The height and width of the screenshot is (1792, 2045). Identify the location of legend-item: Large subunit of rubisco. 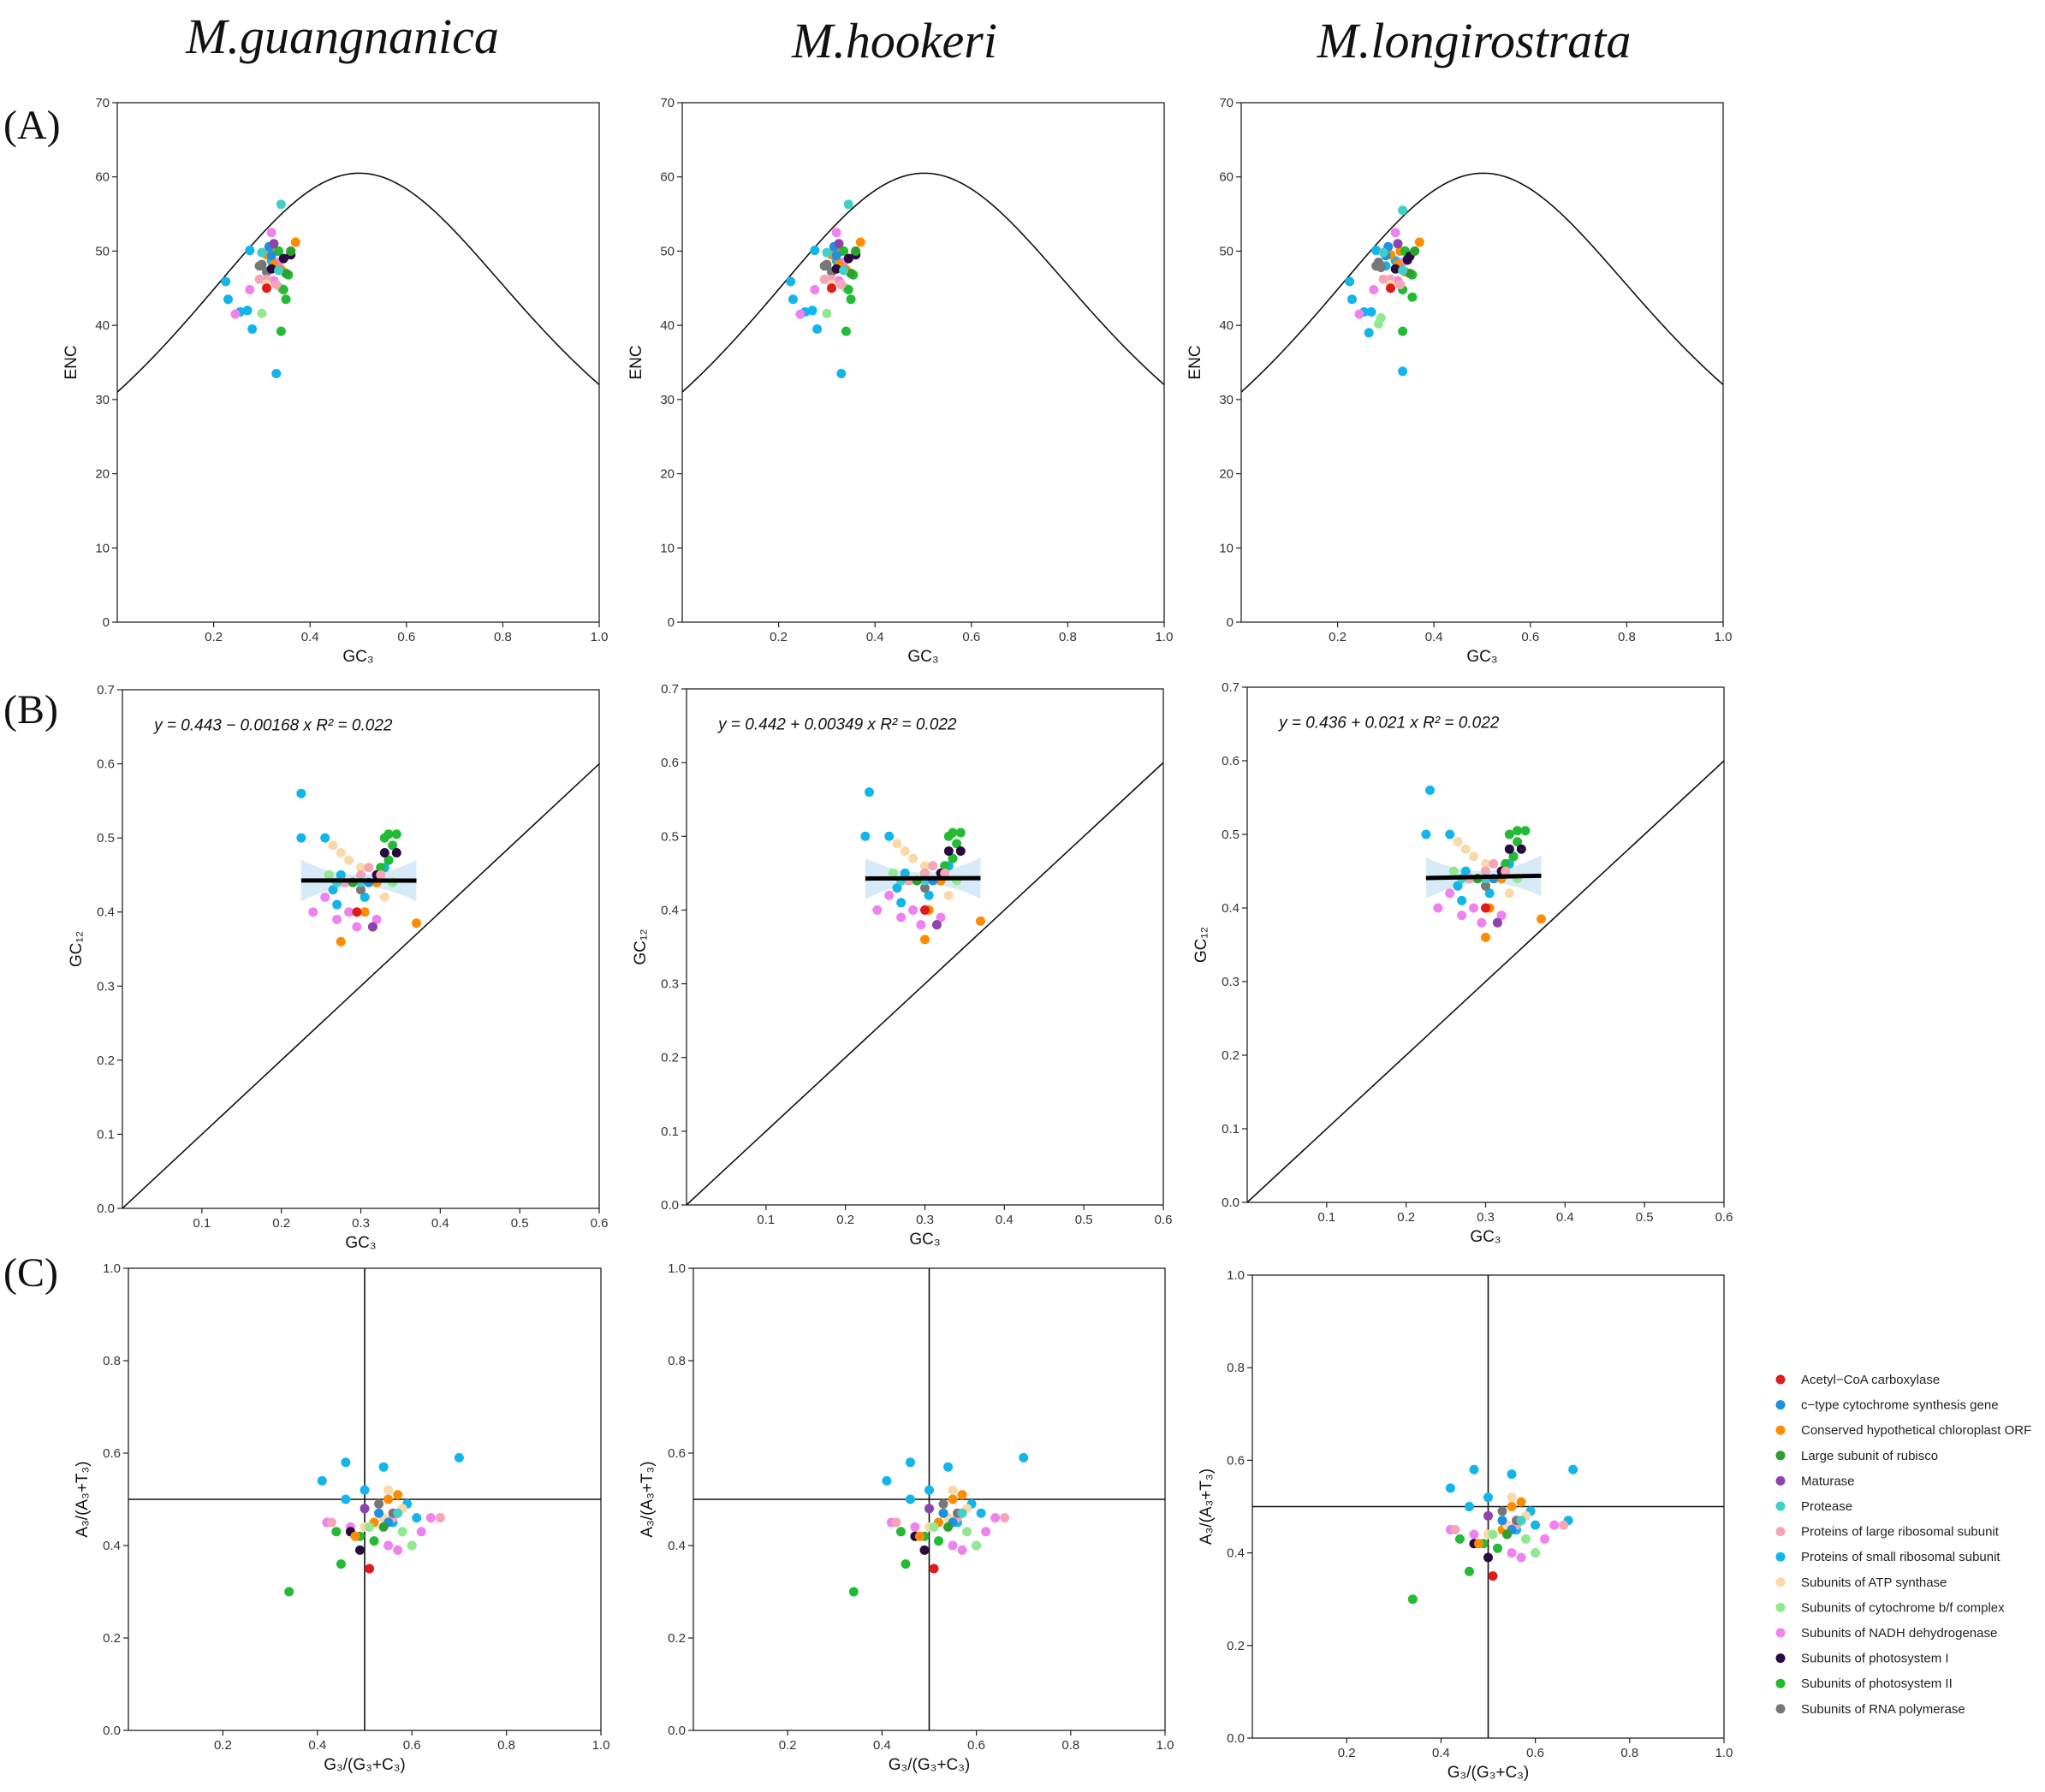
(1856, 1456).